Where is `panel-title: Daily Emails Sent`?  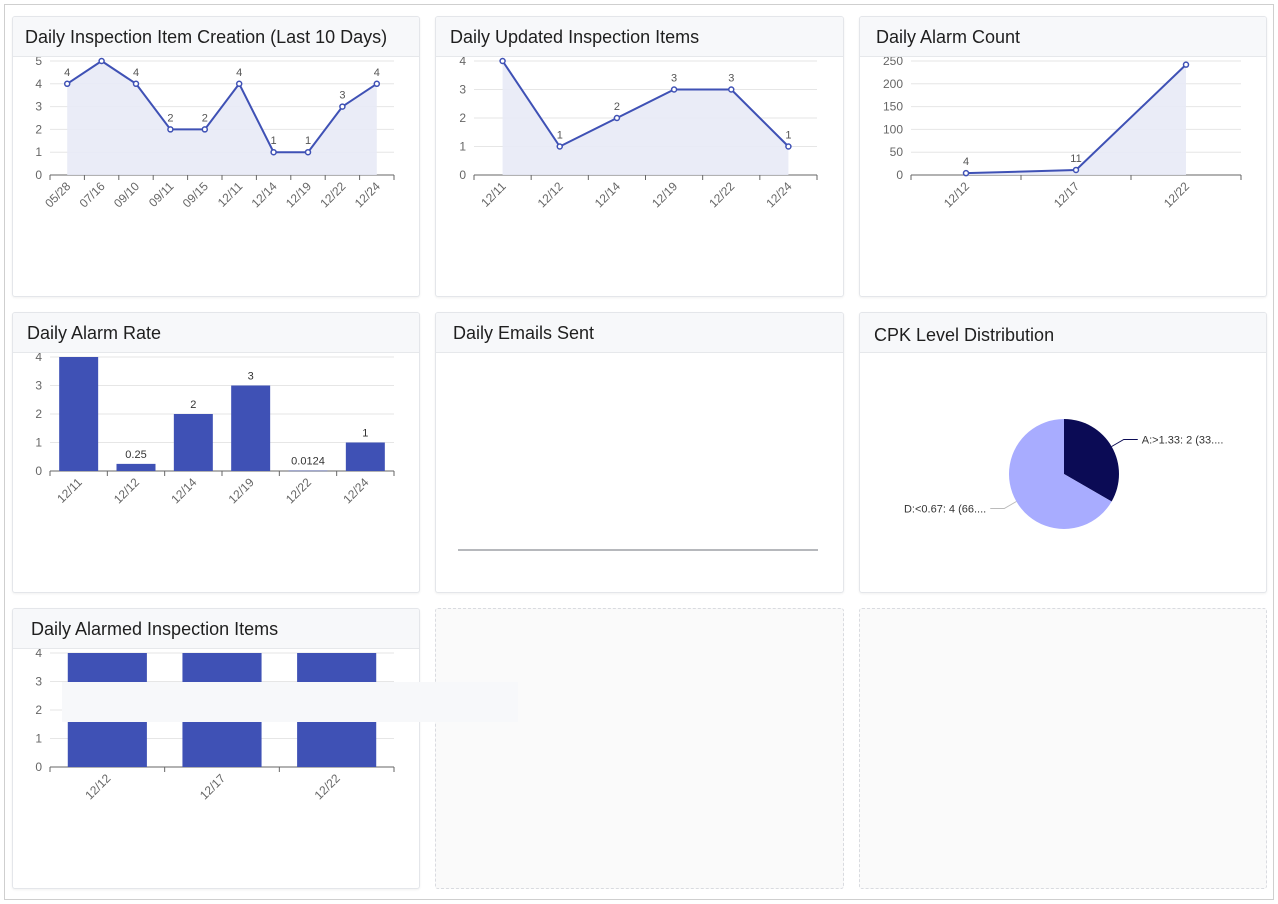
panel-title: Daily Emails Sent is located at coordinates (639, 333).